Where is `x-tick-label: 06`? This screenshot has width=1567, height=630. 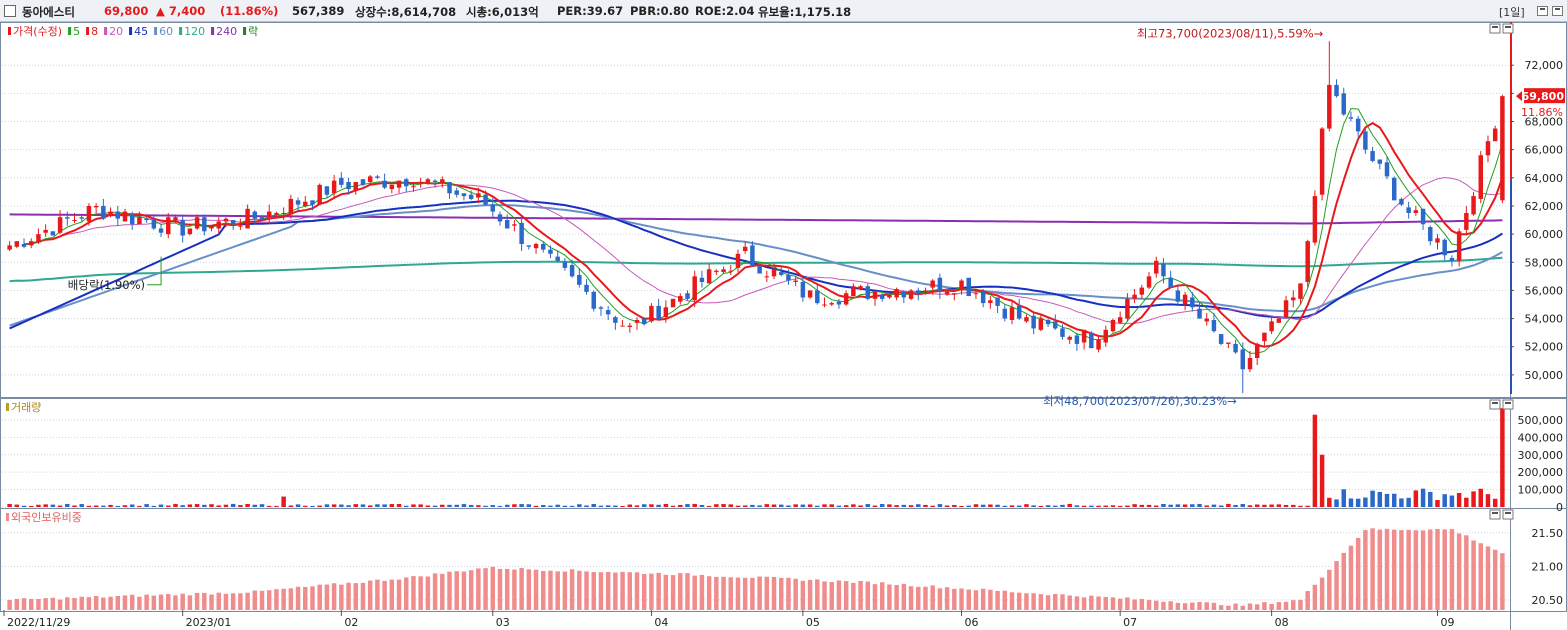 x-tick-label: 06 is located at coordinates (972, 622).